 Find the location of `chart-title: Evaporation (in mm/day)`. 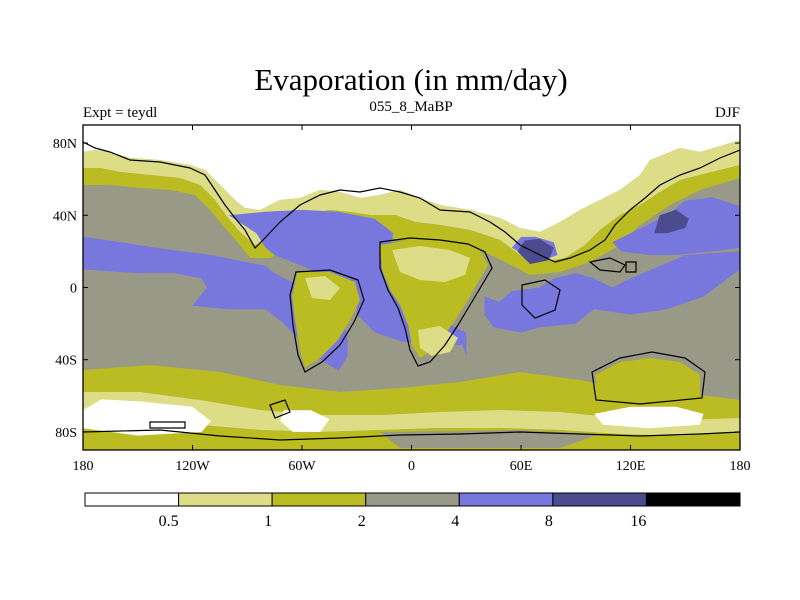

chart-title: Evaporation (in mm/day) is located at coordinates (410, 79).